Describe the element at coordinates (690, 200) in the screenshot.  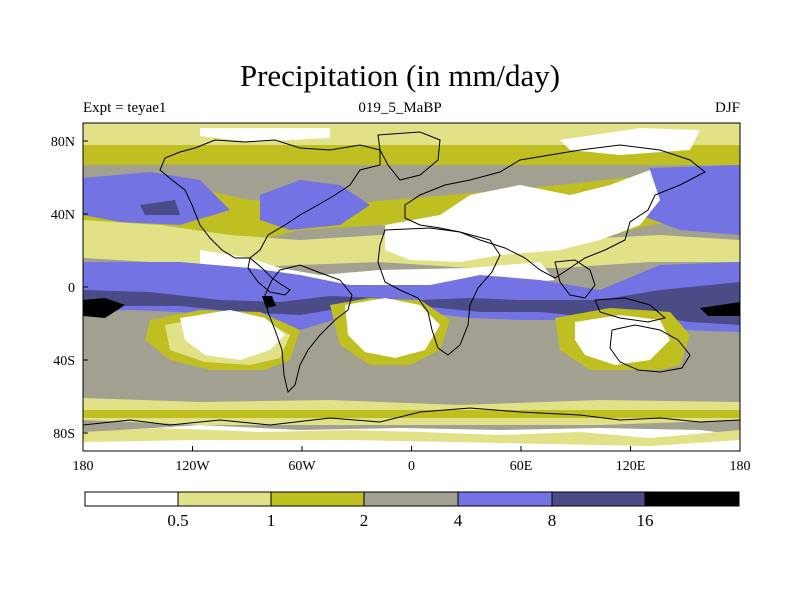
I see `asia-pacific-blue` at that location.